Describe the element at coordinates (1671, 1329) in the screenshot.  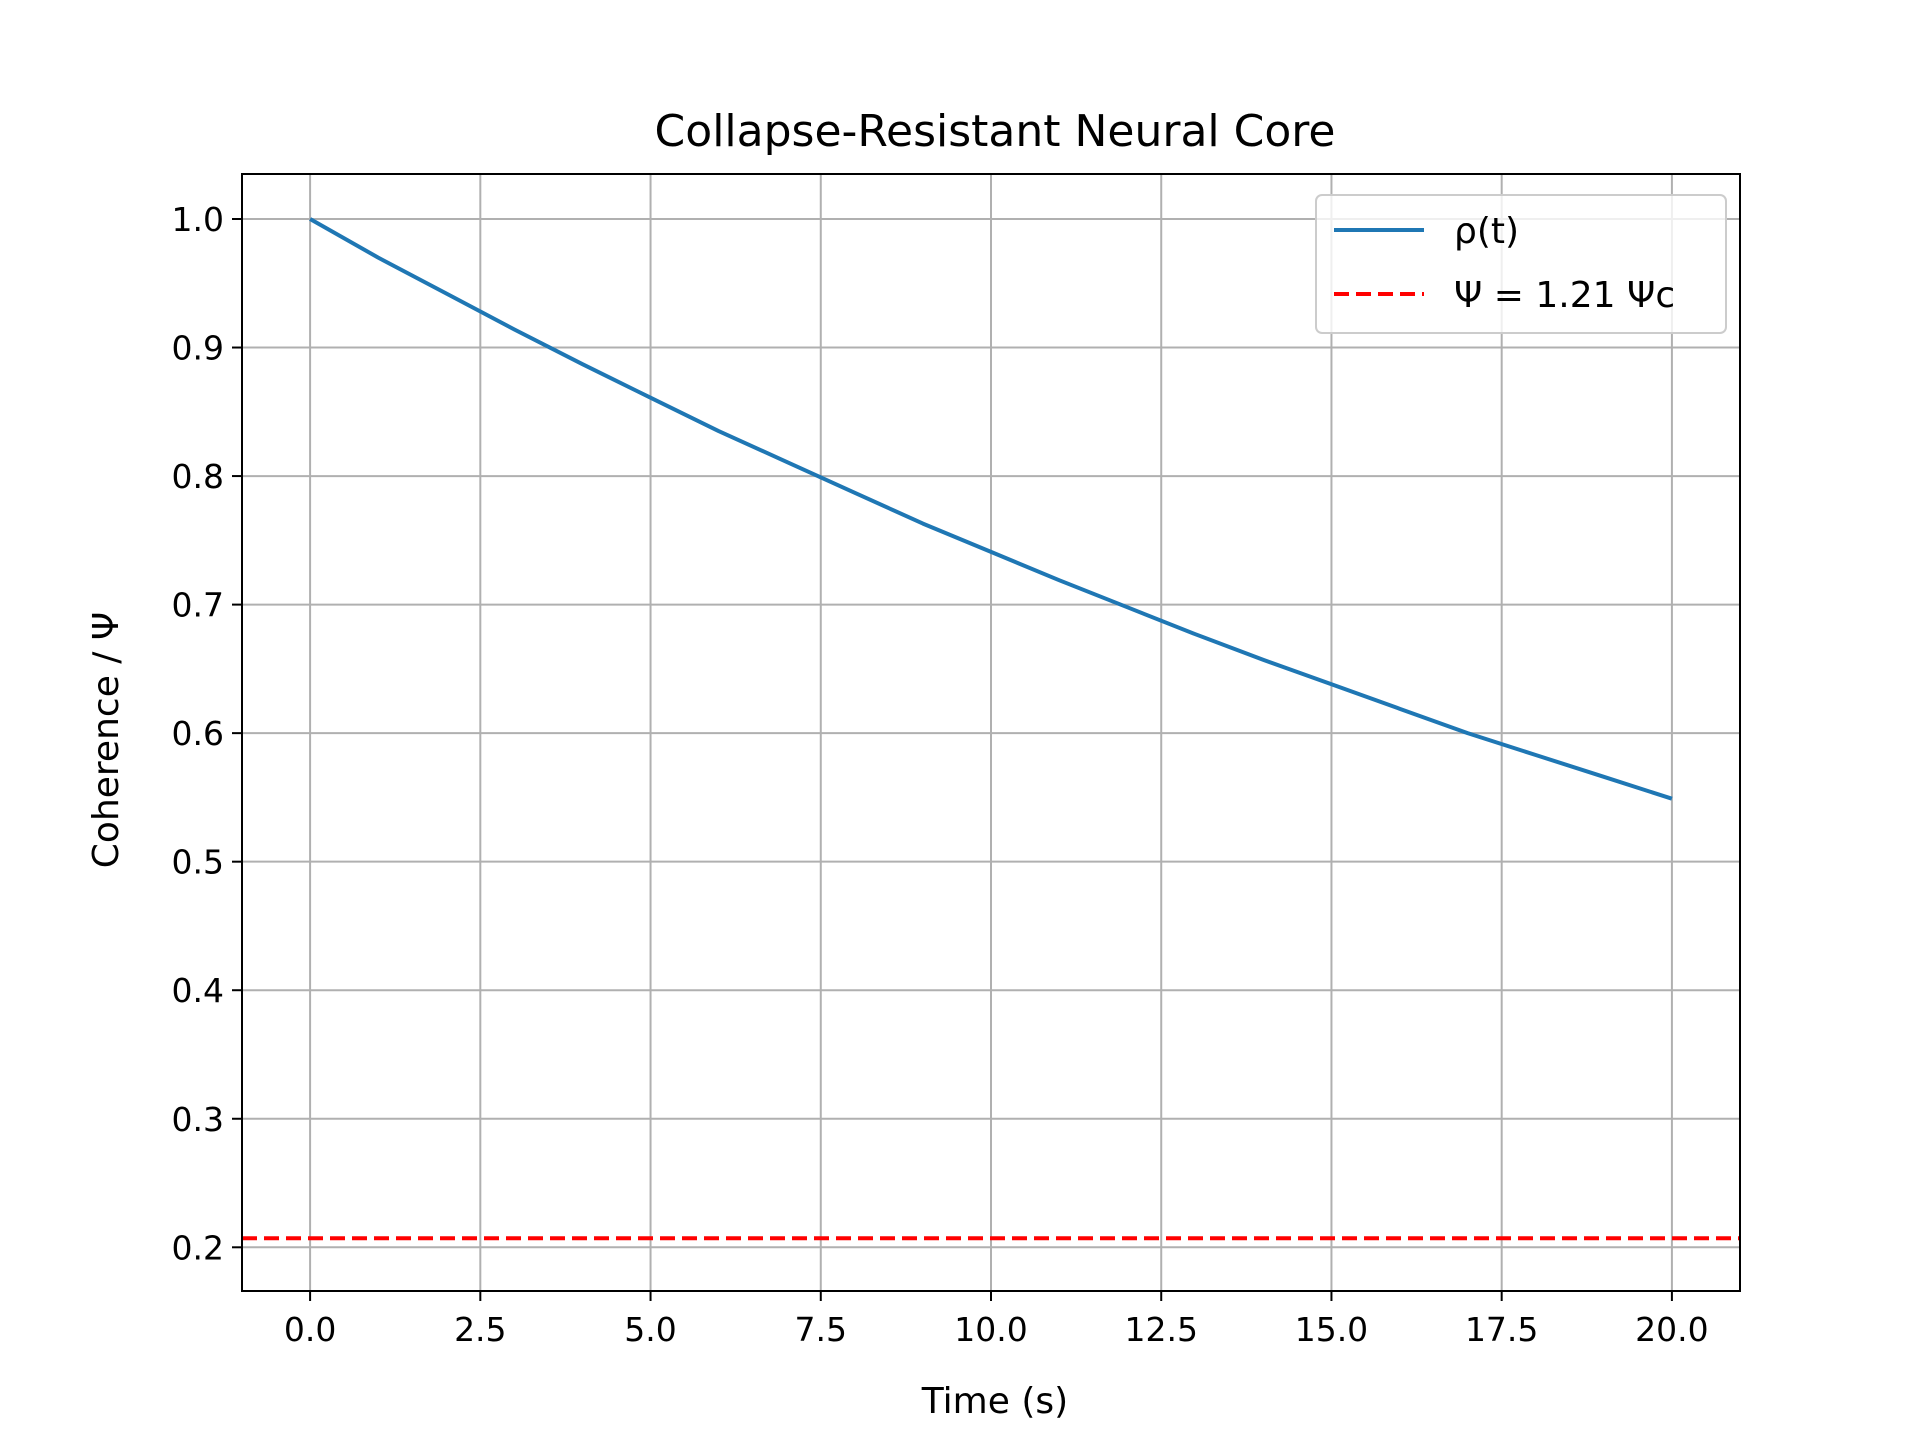
I see `x-tick-label: 20.0` at that location.